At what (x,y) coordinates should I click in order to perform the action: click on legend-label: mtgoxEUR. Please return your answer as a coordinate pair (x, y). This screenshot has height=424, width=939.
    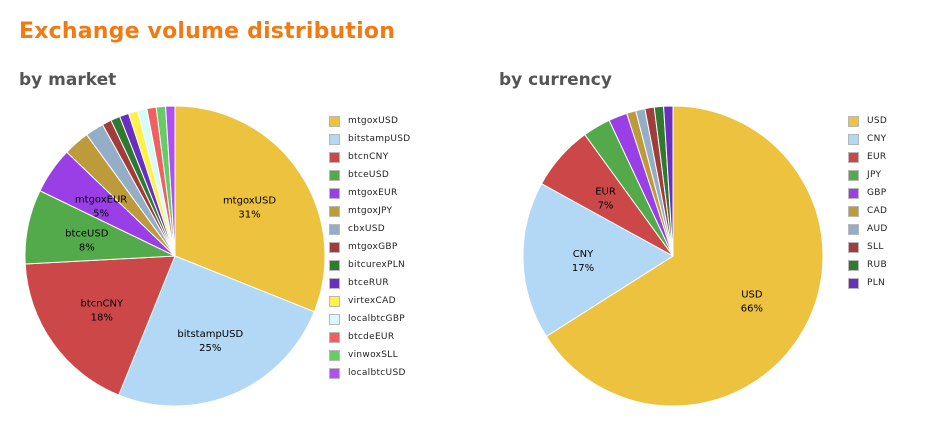
    Looking at the image, I should click on (373, 193).